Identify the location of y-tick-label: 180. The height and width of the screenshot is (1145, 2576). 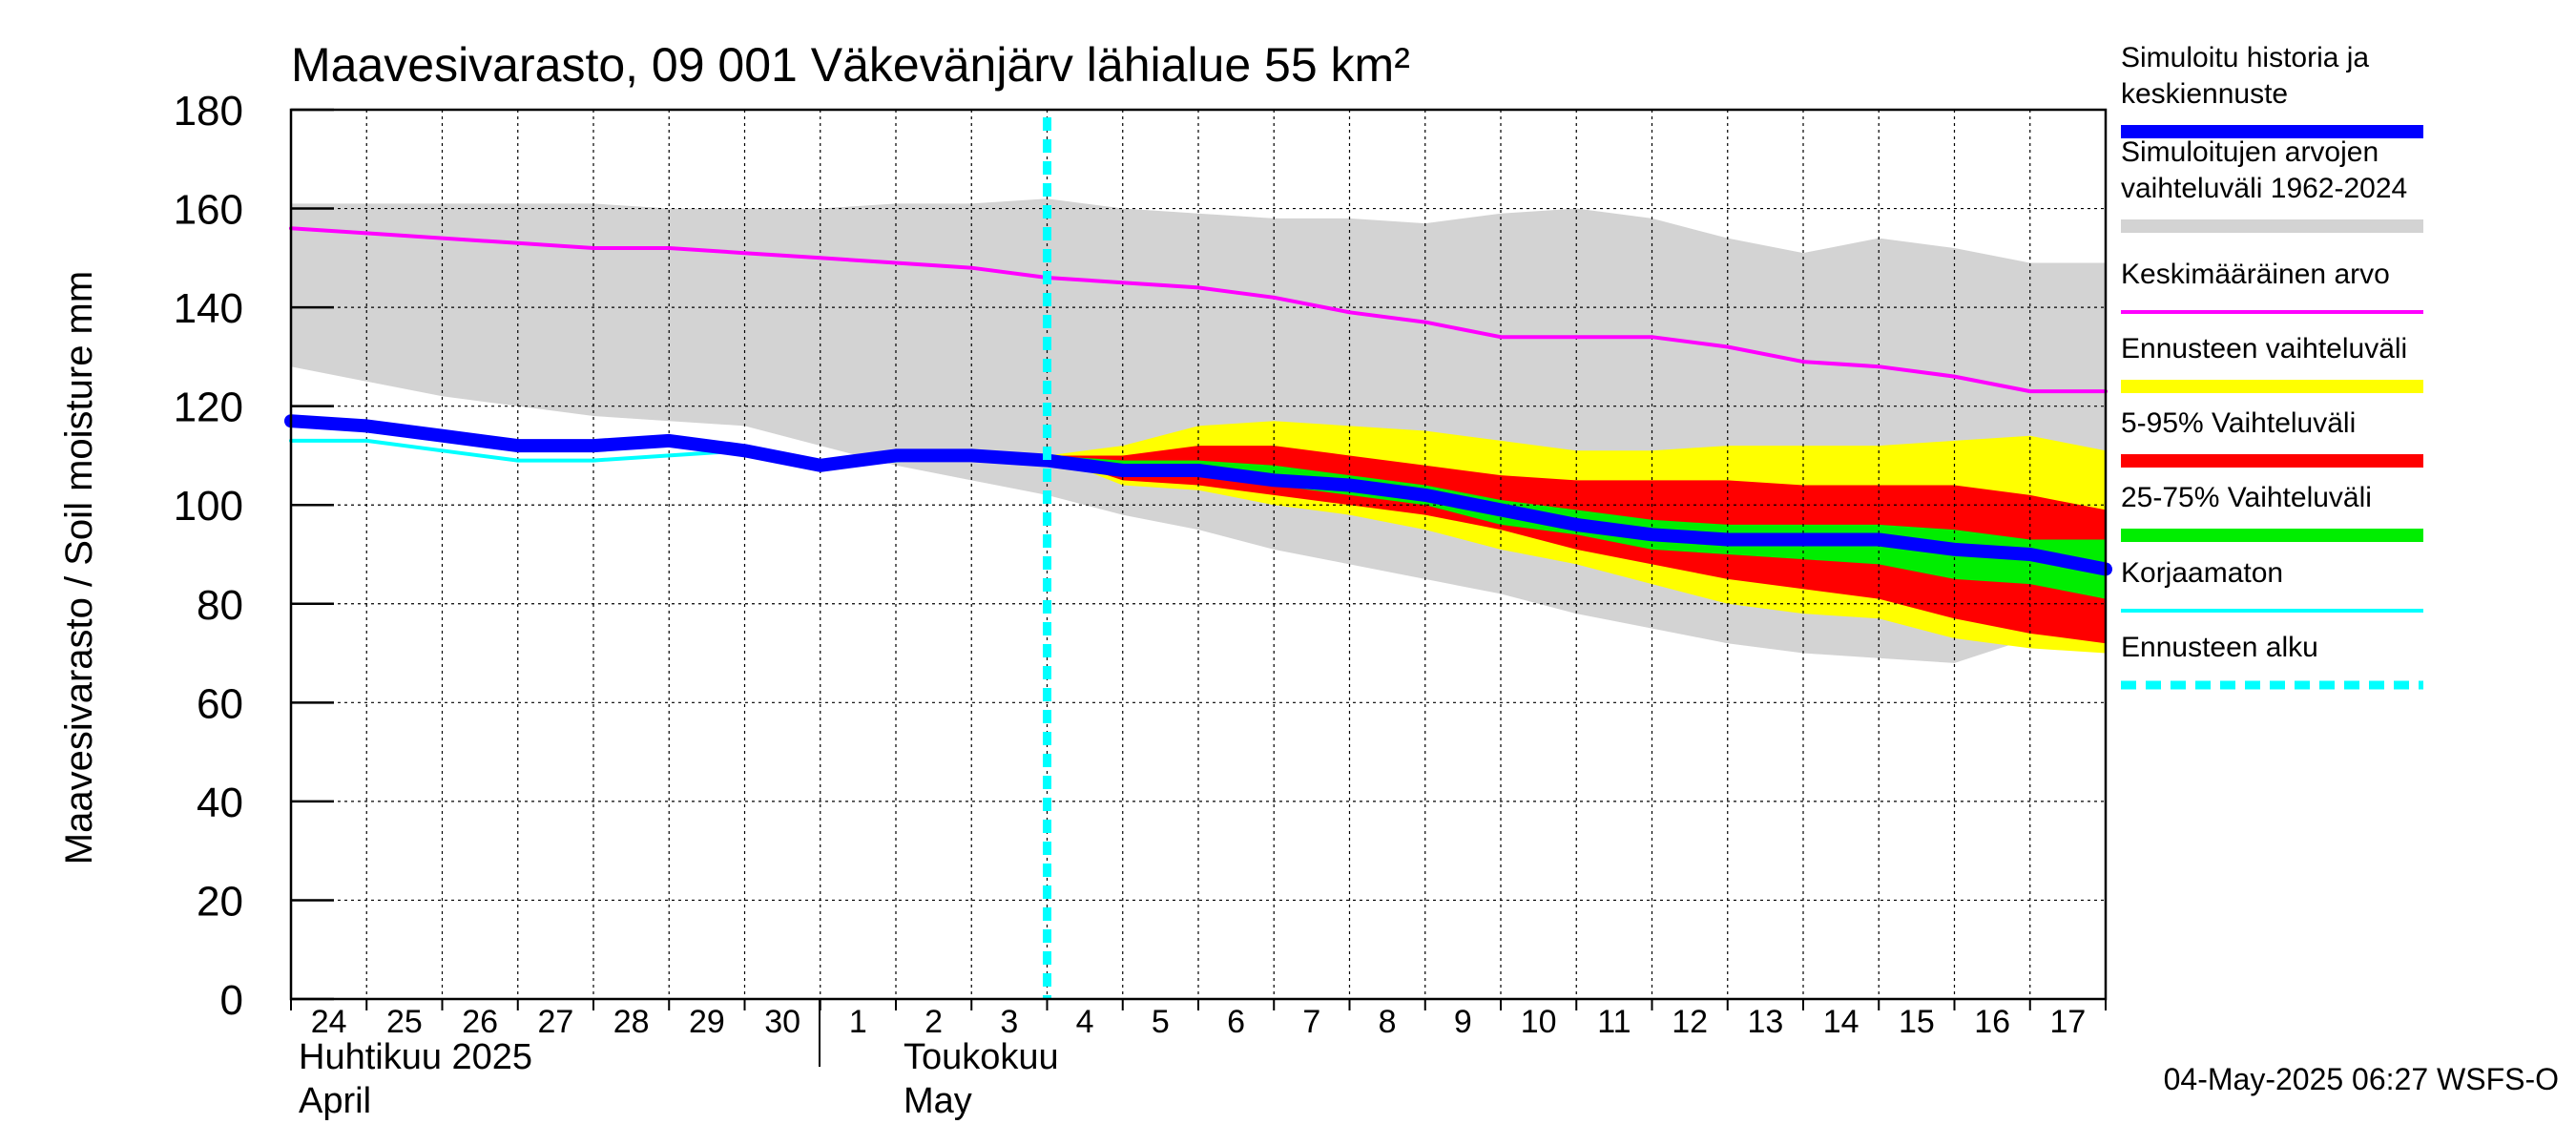
(208, 112).